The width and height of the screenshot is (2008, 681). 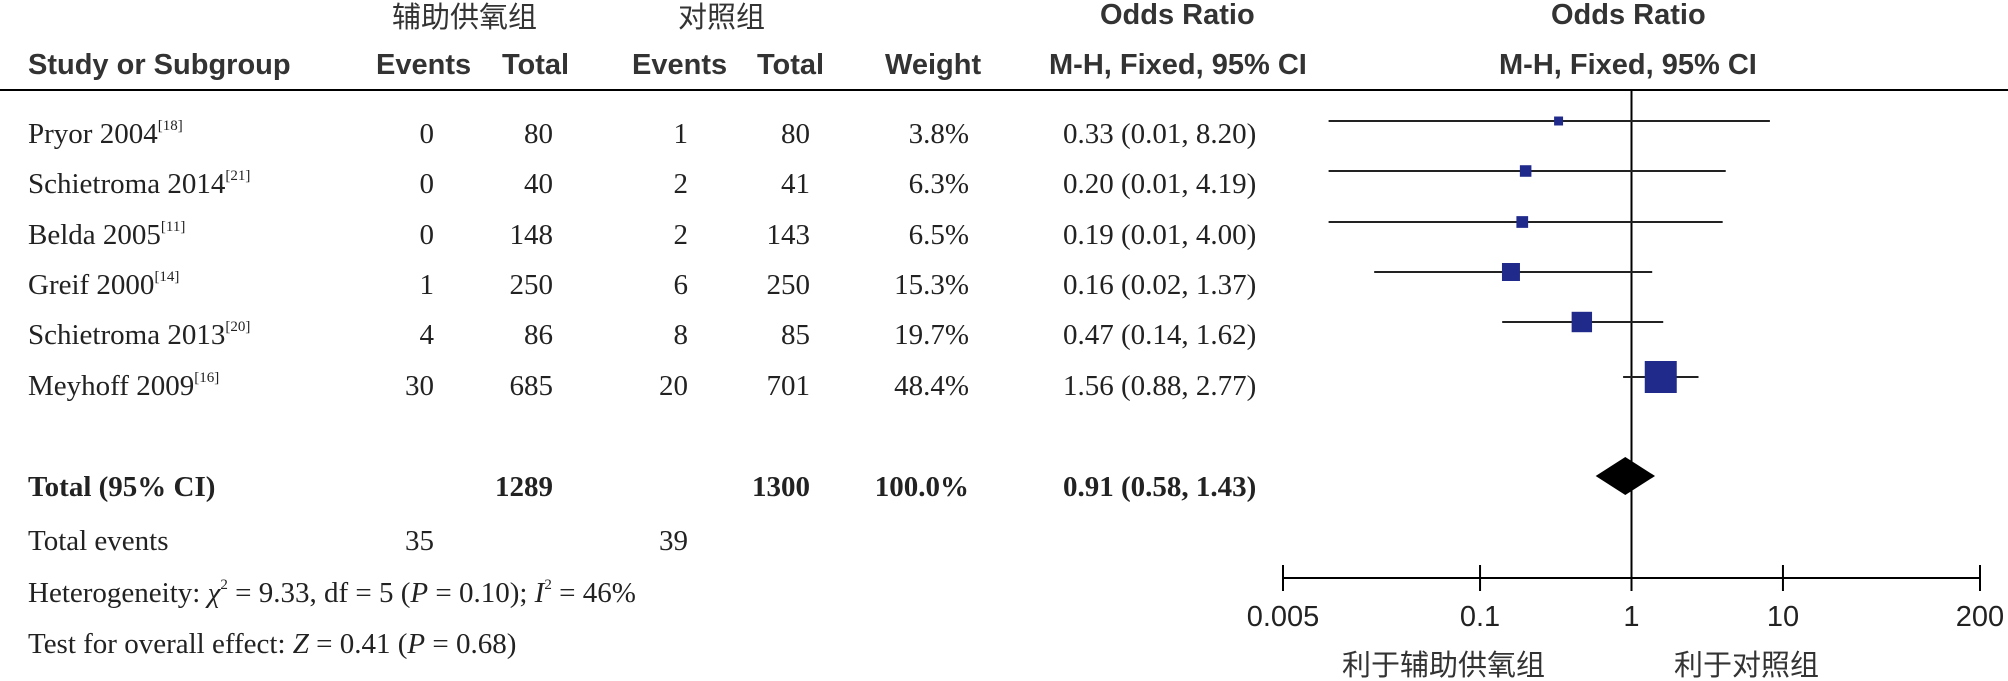 I want to click on study-name: Belda 2005[11], so click(x=107, y=235).